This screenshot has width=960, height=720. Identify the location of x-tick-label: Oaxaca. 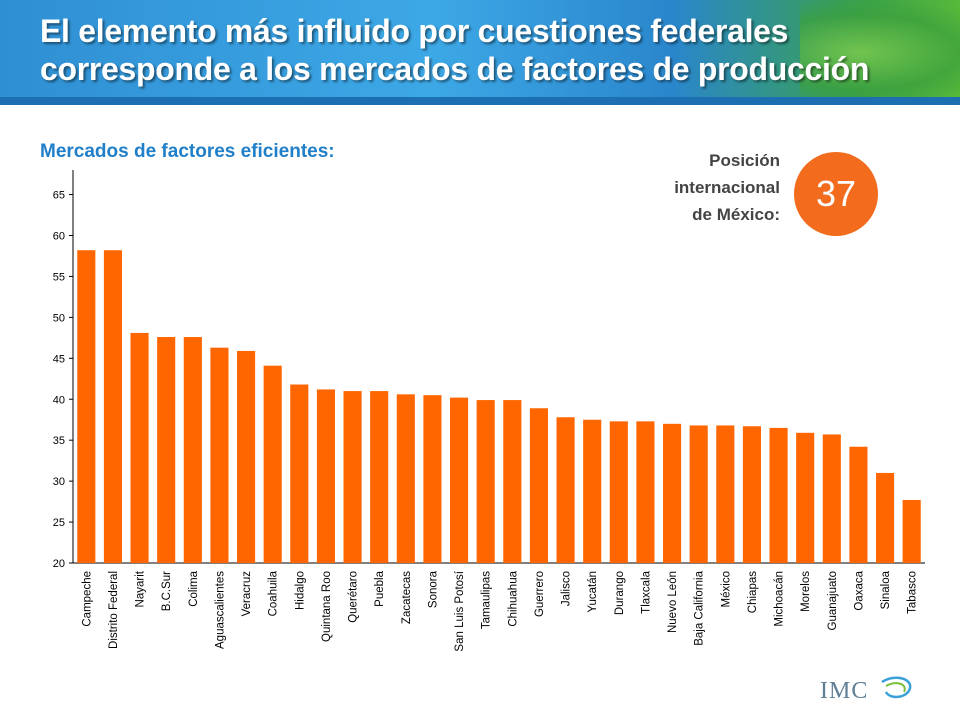
(859, 590).